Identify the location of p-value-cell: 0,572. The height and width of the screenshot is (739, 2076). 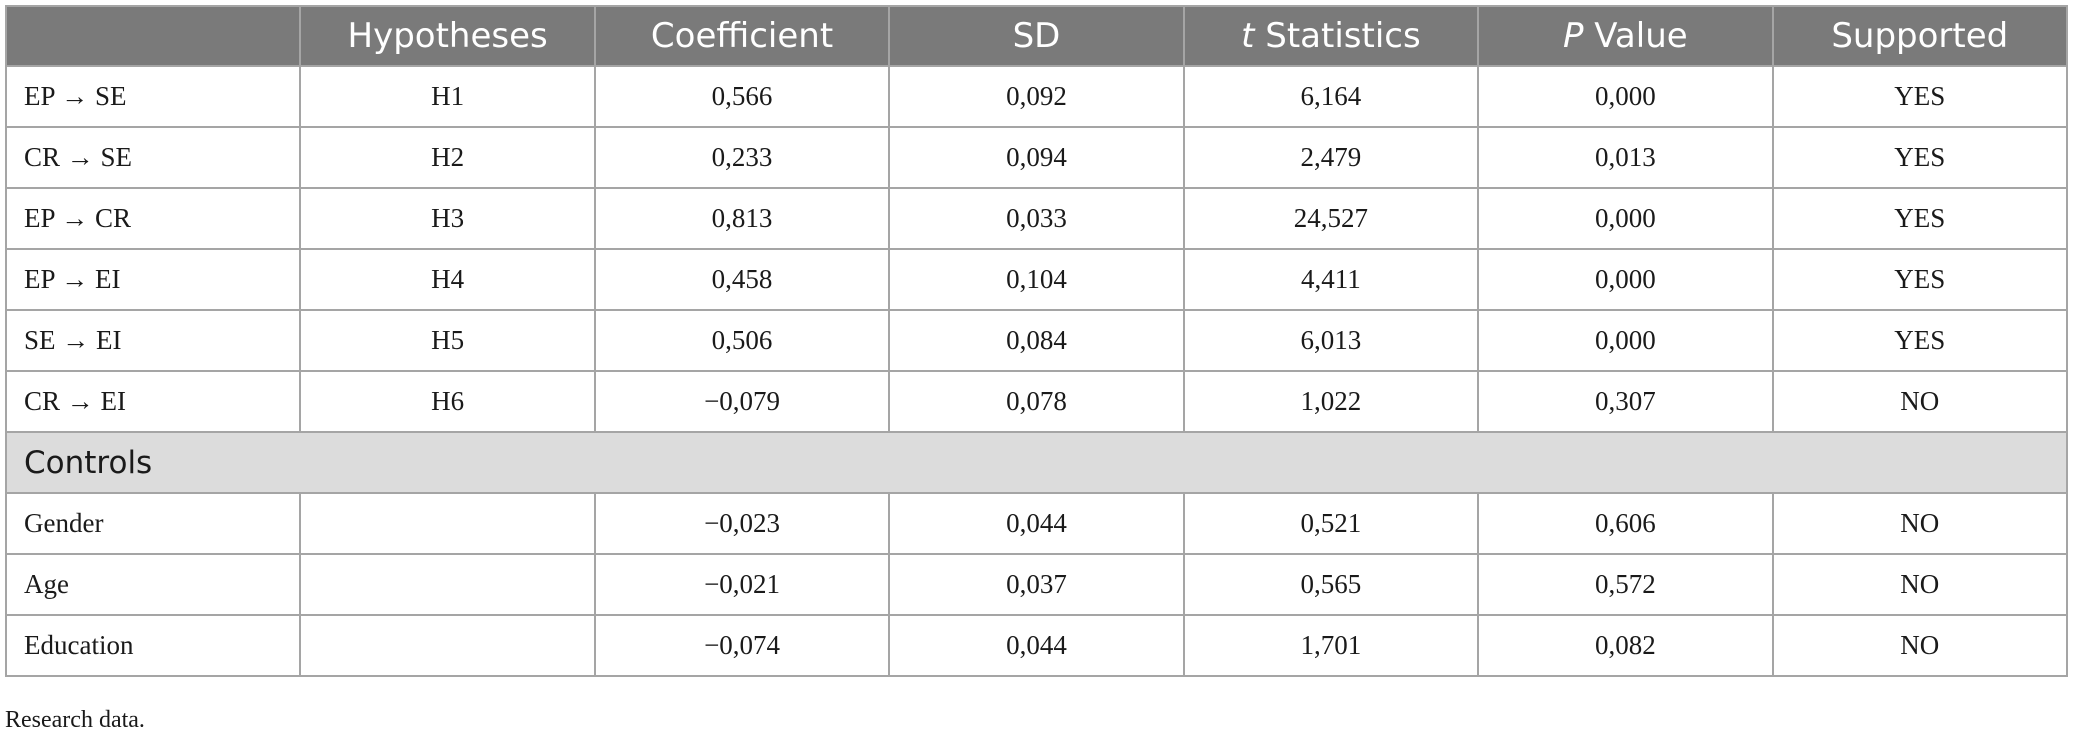
(1625, 584).